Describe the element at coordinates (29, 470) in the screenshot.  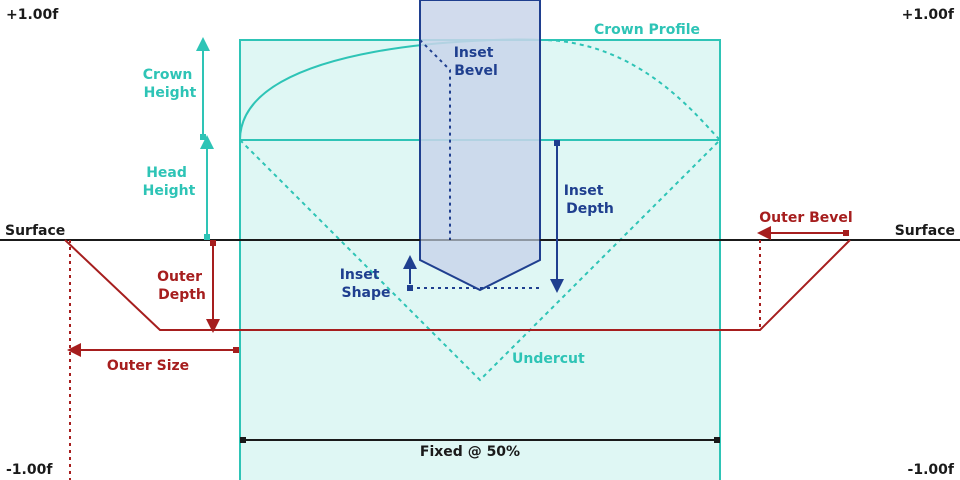
I see `label-bottom-left: -1.00f` at that location.